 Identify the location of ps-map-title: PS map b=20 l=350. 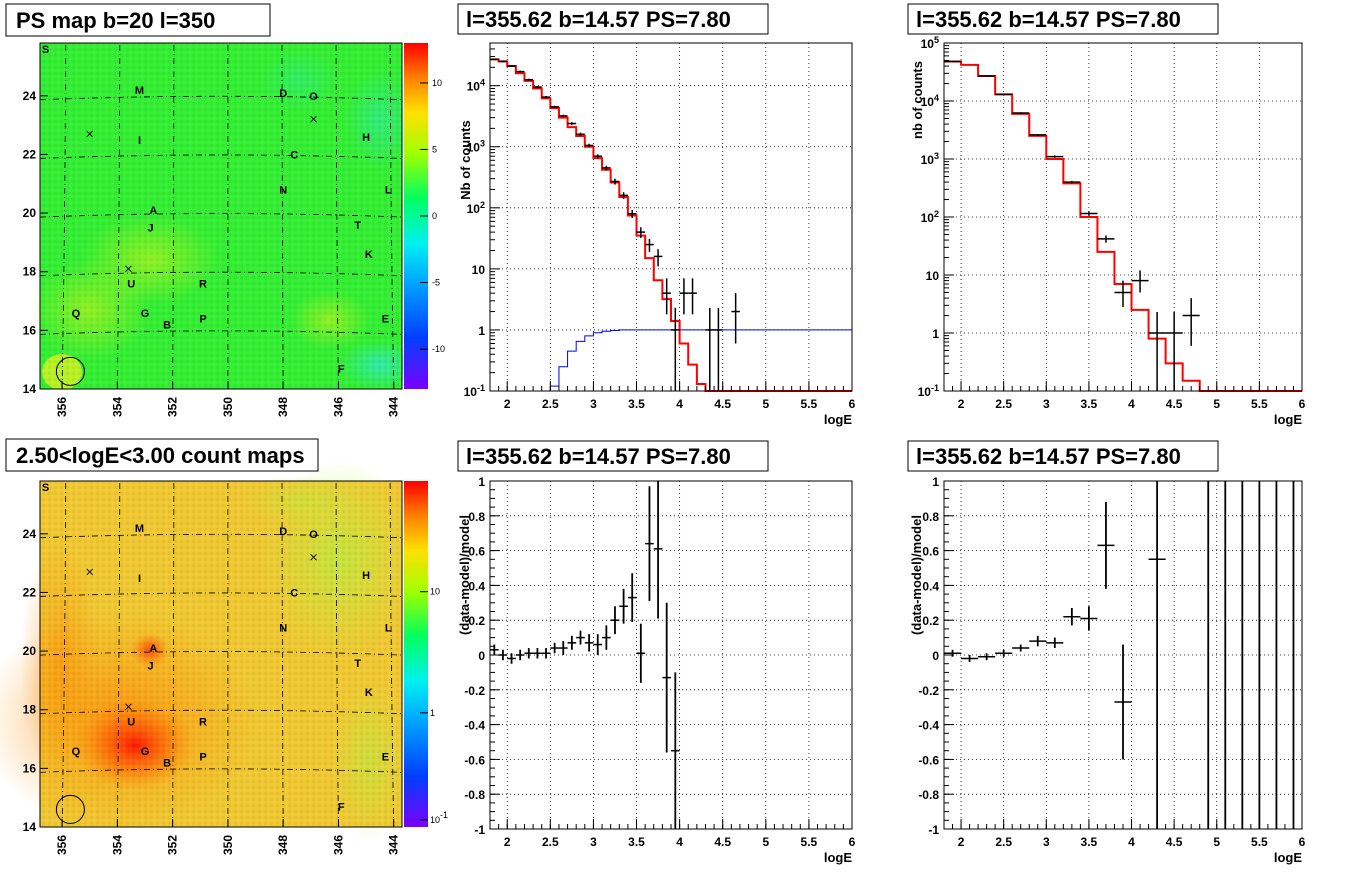
(115, 20).